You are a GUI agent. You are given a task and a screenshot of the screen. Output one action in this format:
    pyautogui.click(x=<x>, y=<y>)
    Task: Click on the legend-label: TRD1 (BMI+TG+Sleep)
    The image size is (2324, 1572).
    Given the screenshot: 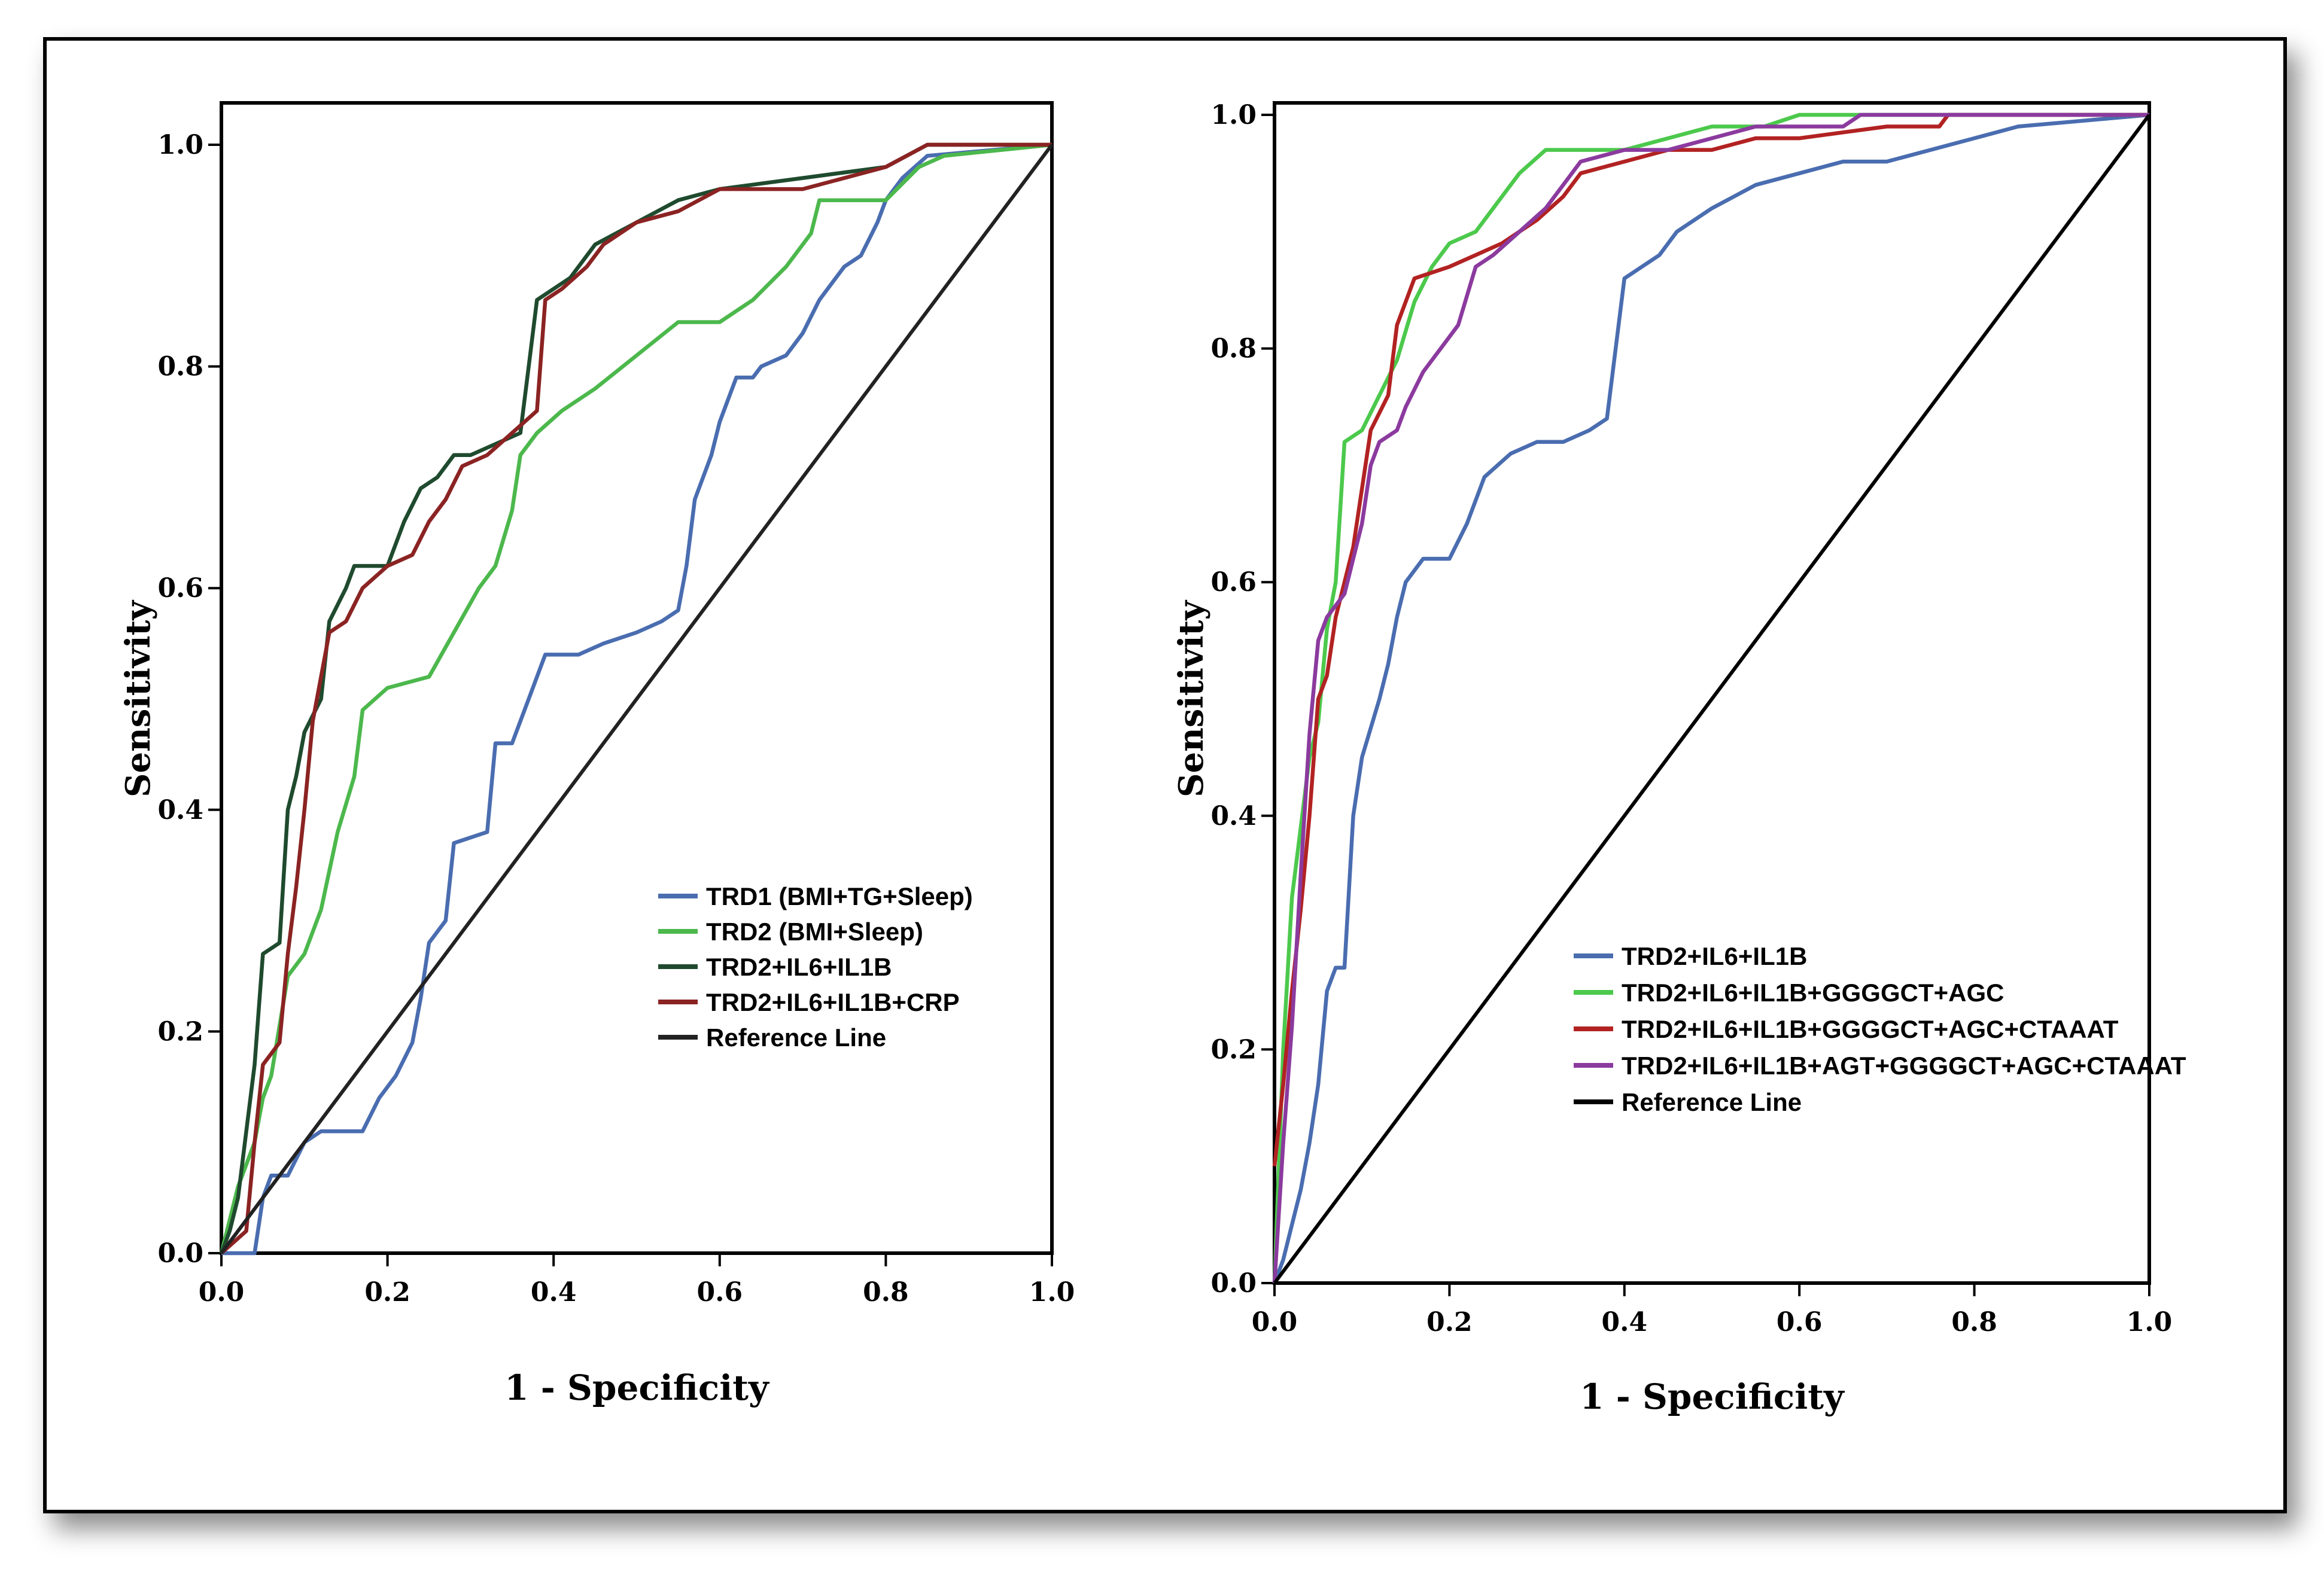 What is the action you would take?
    pyautogui.click(x=840, y=896)
    